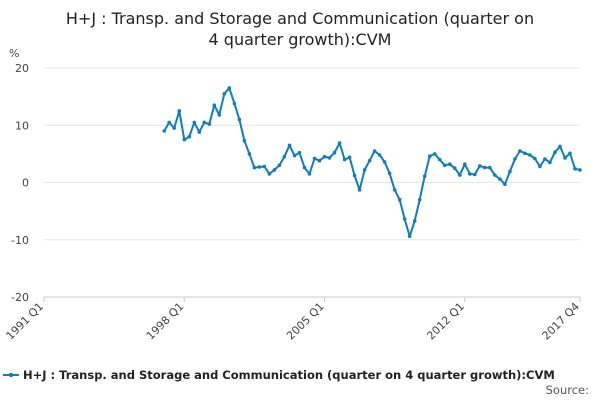  I want to click on x-tick-label: 2005 Q1, so click(305, 321).